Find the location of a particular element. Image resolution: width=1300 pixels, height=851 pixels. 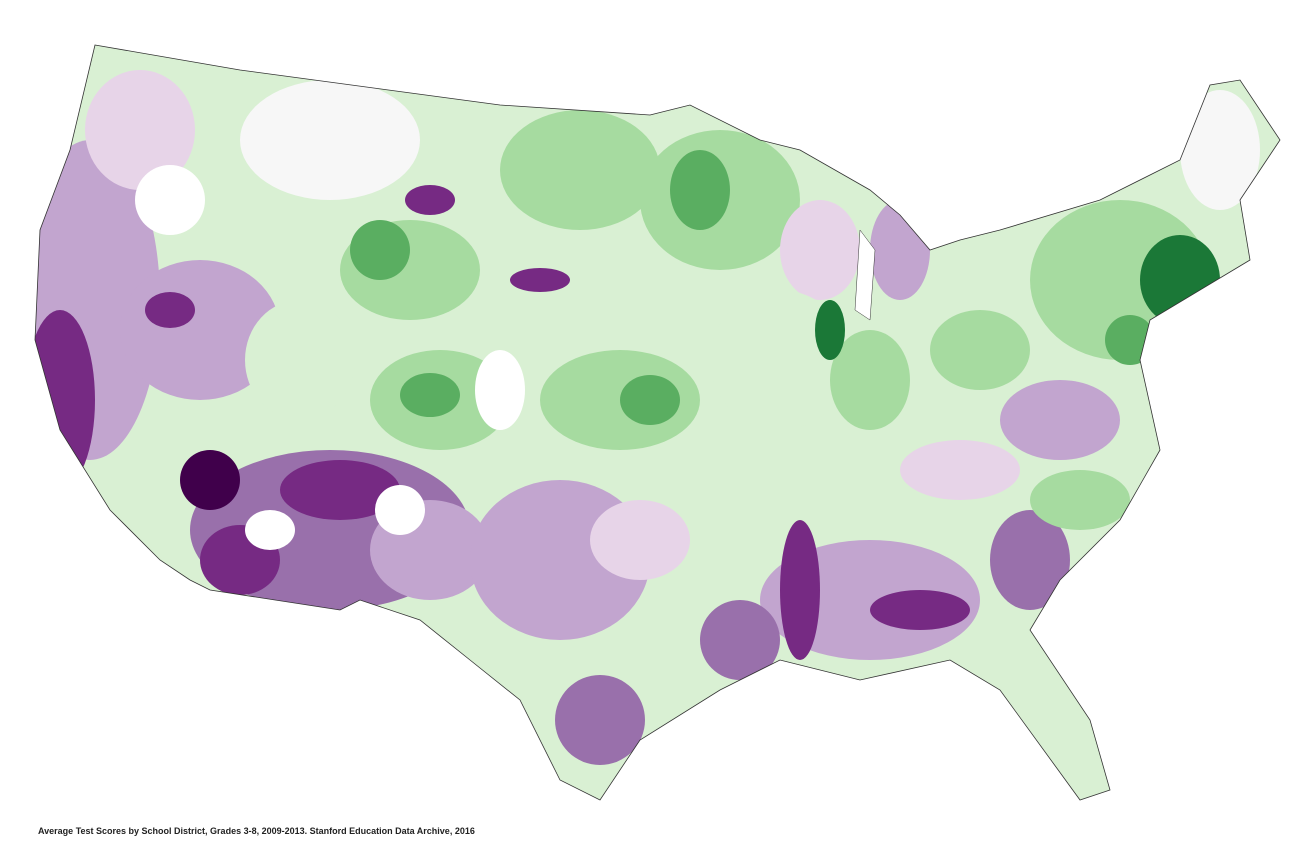

lake-michigan is located at coordinates (865, 275).